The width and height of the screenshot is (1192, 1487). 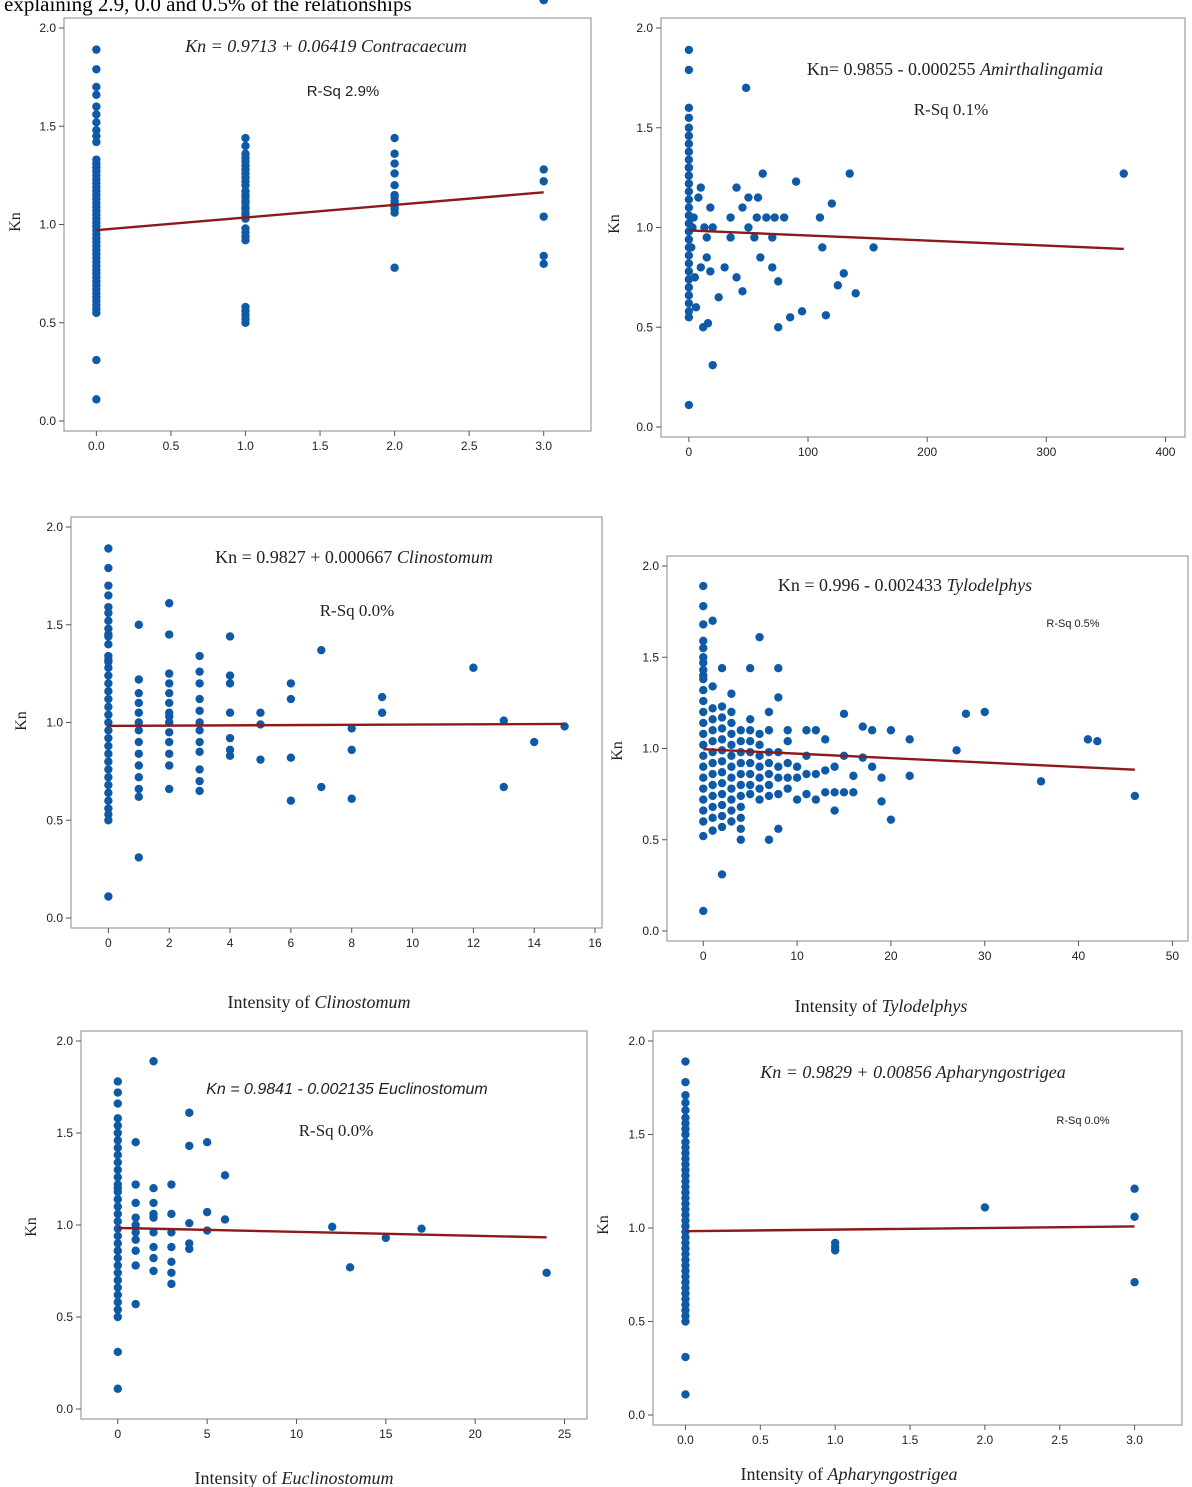 What do you see at coordinates (535, 943) in the screenshot?
I see `x-tick-label: 14` at bounding box center [535, 943].